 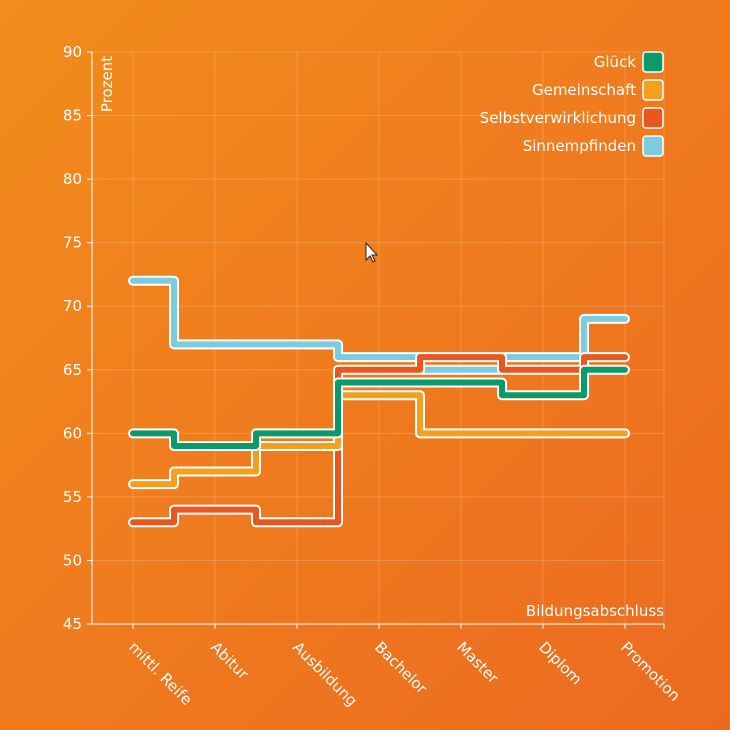 I want to click on x-tick-label: Diplom, so click(x=560, y=663).